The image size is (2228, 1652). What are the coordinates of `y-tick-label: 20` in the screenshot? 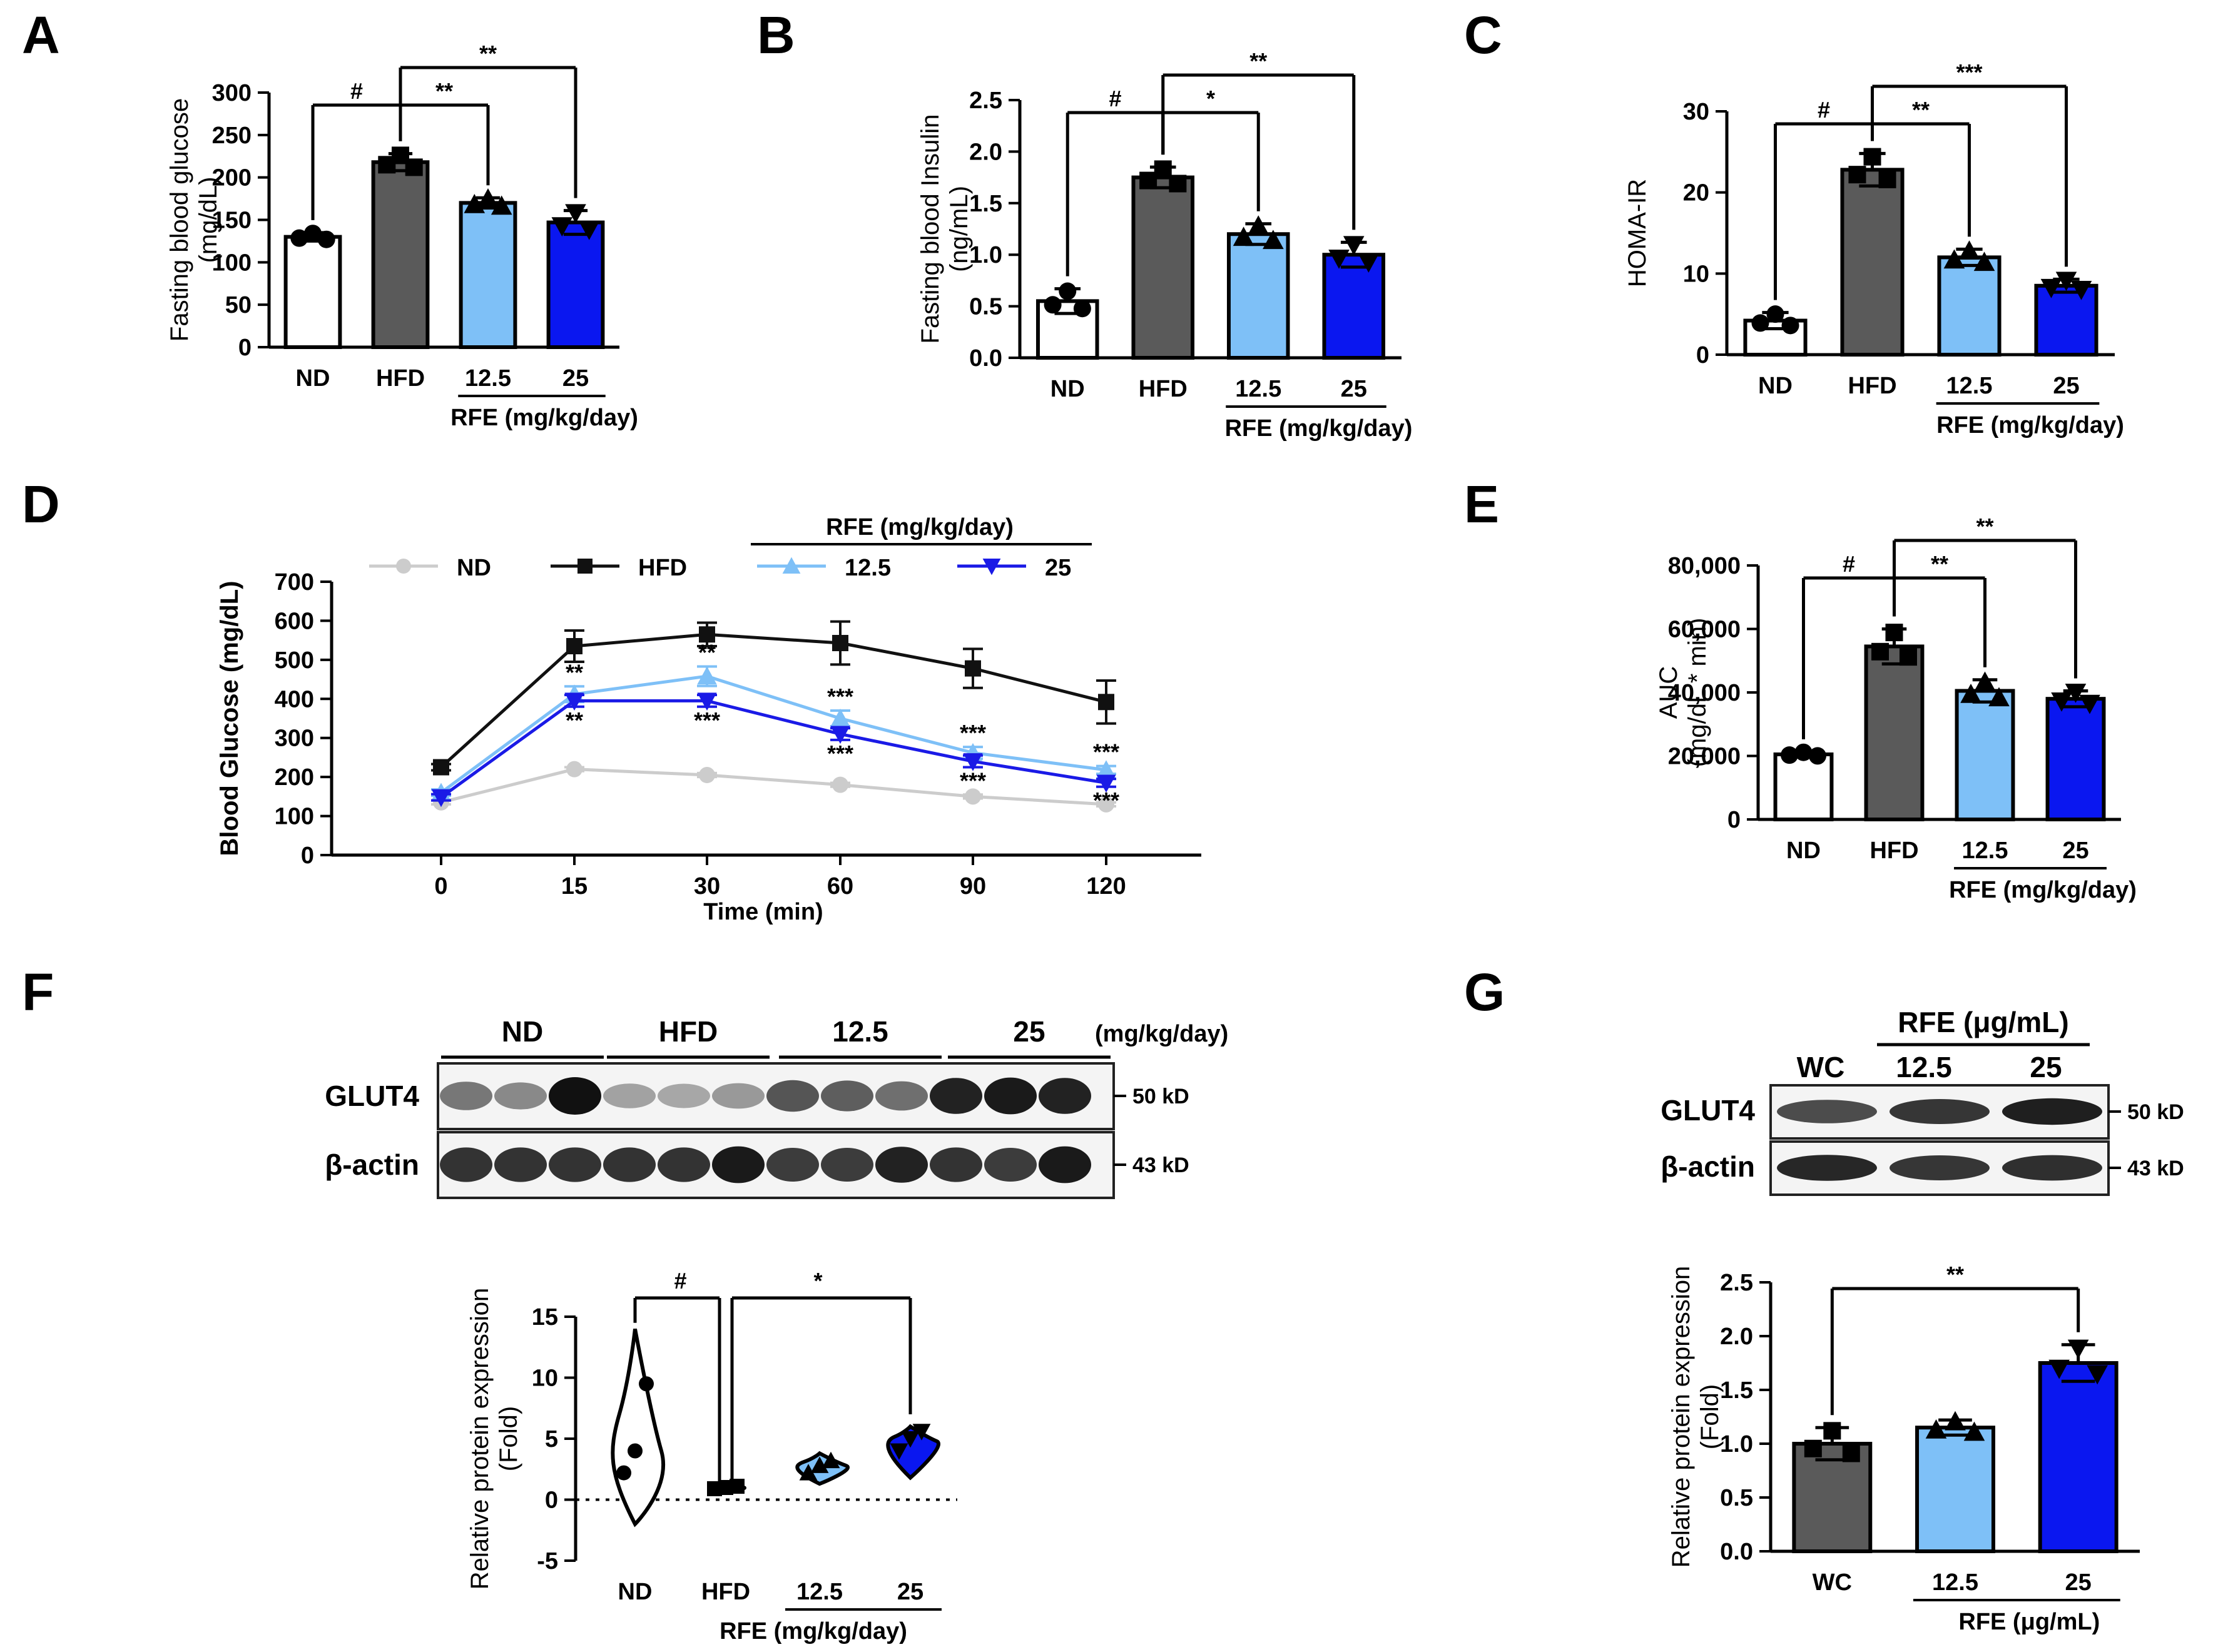 It's located at (1696, 193).